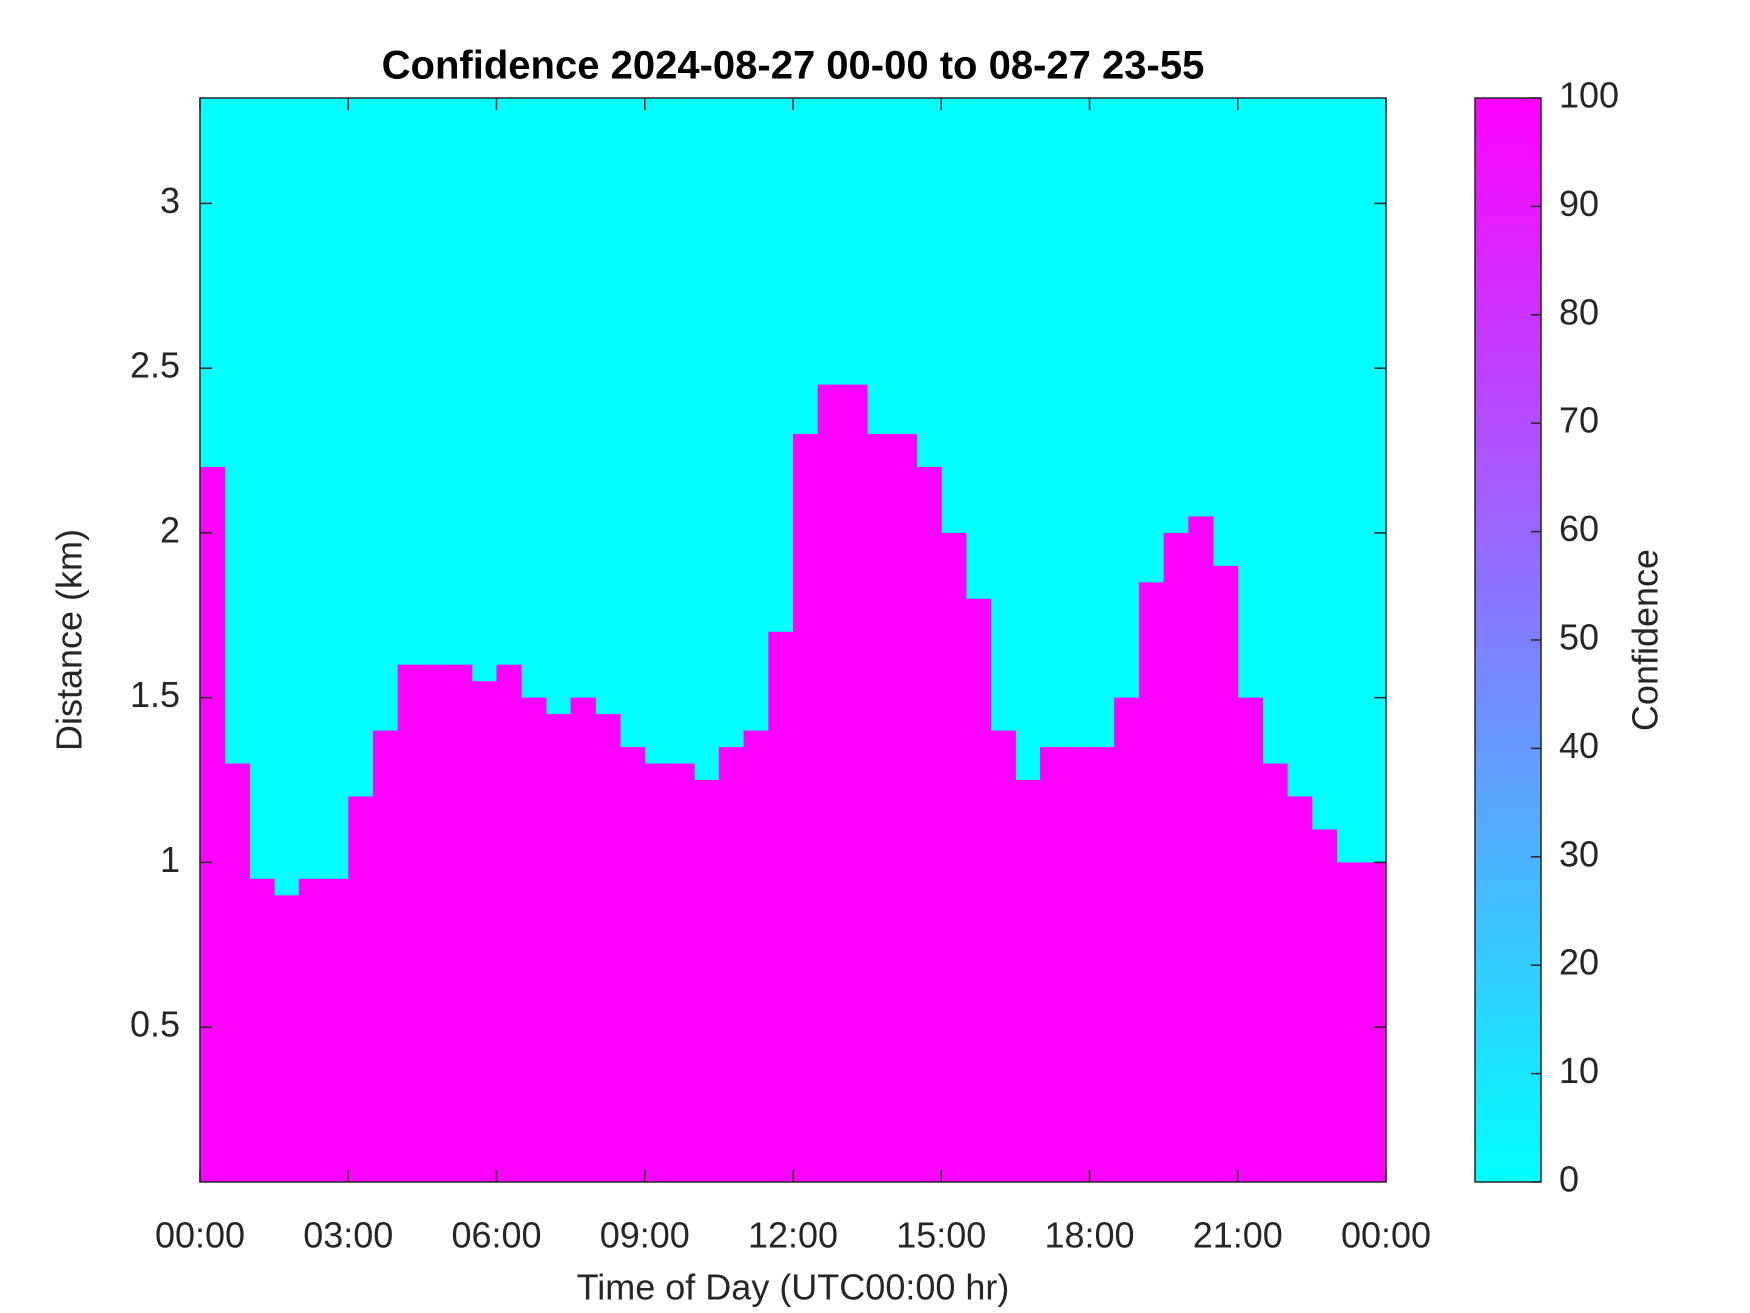 The image size is (1750, 1313). Describe the element at coordinates (645, 1235) in the screenshot. I see `x-tick-label: 09:00` at that location.